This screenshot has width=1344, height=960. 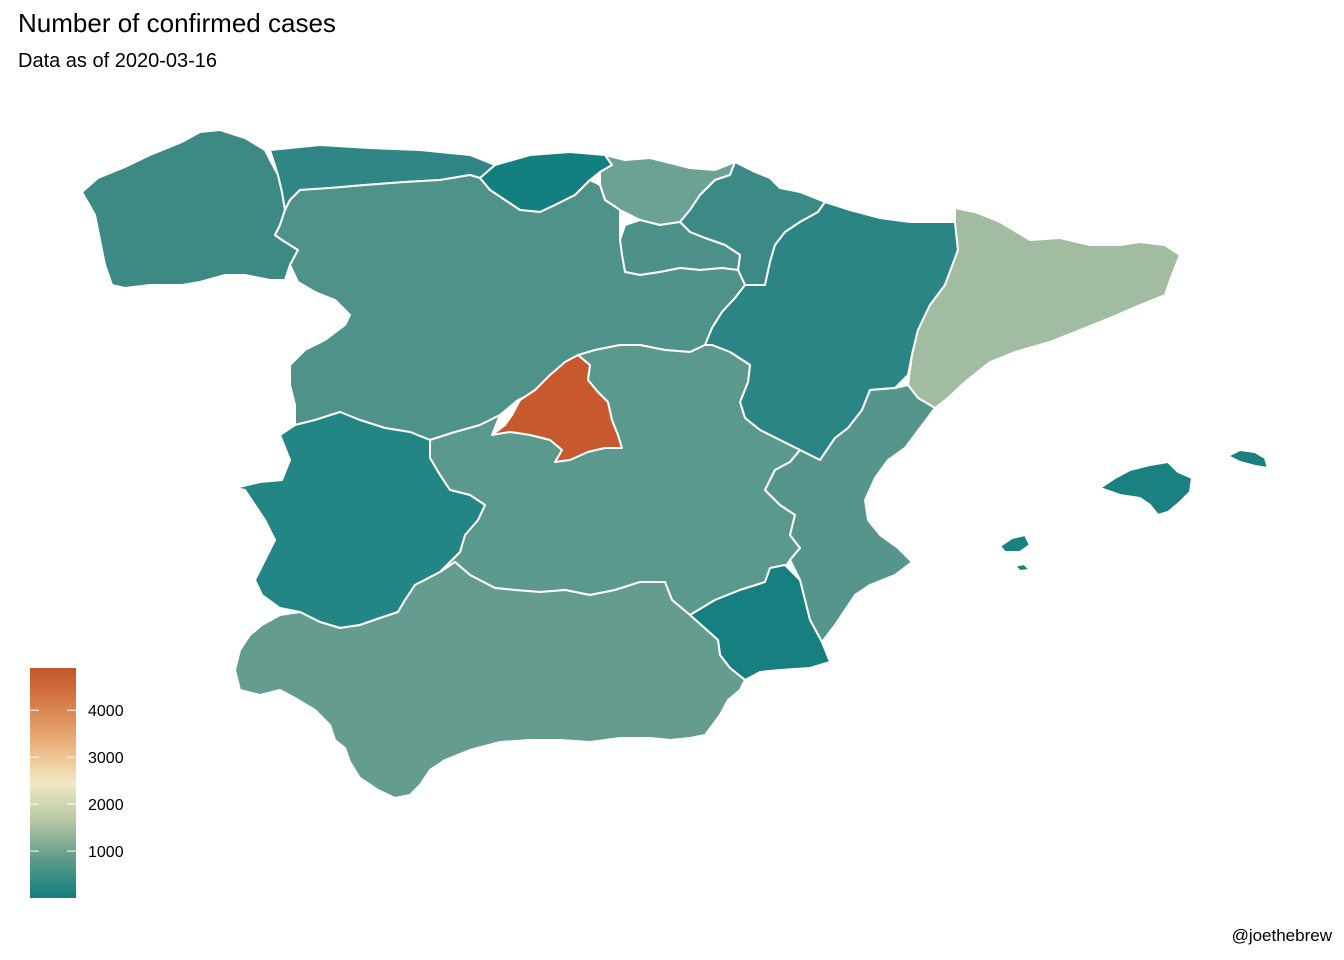 What do you see at coordinates (1281, 935) in the screenshot?
I see `map-caption: @joethebrew` at bounding box center [1281, 935].